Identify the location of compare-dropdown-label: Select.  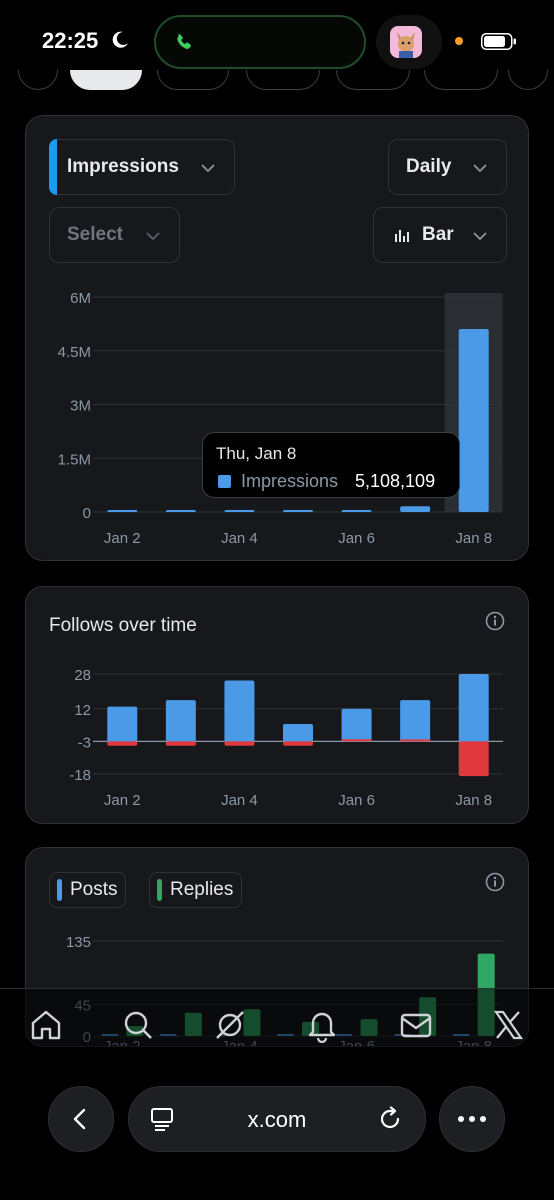
(95, 234).